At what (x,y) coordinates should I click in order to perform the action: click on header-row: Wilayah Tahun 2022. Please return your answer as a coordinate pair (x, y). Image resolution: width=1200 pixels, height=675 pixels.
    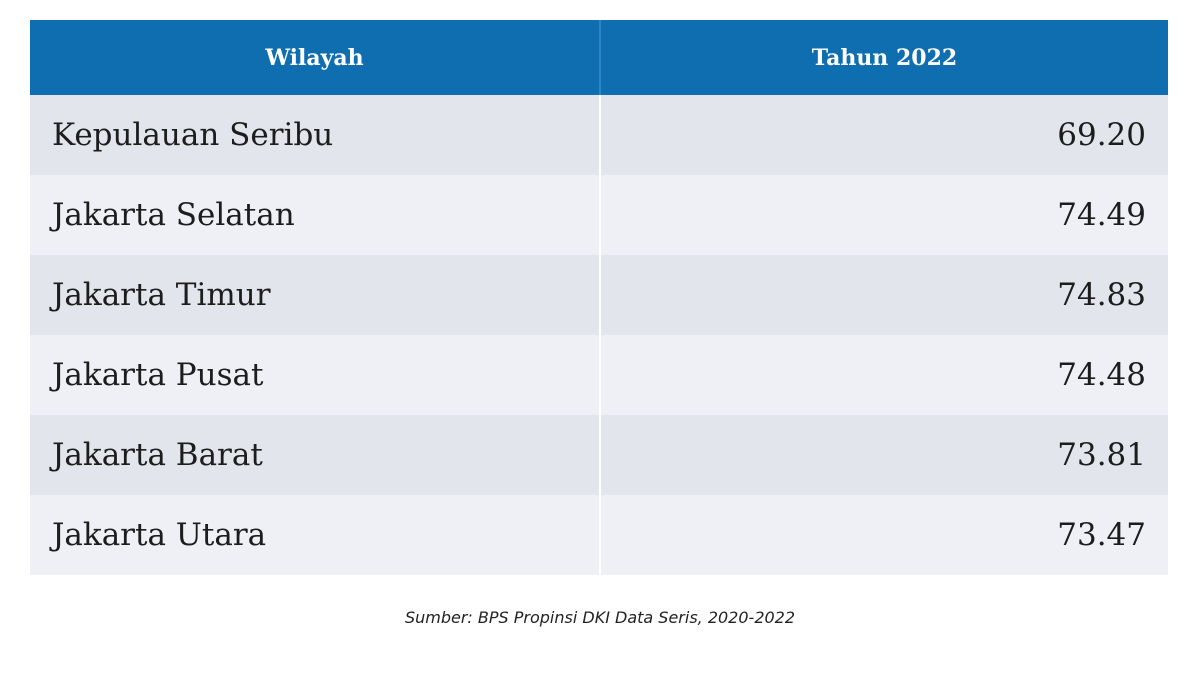
    Looking at the image, I should click on (599, 57).